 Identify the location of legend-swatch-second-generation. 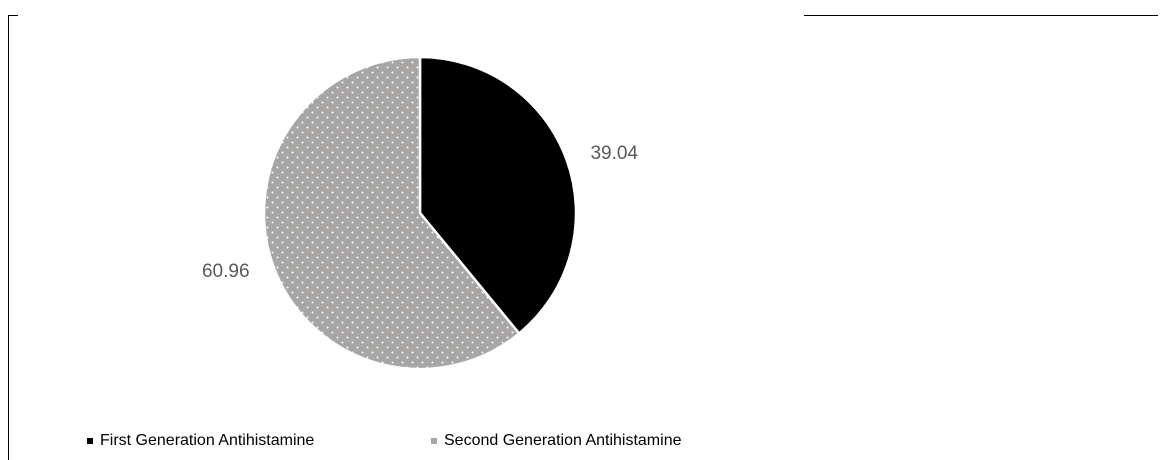
(434, 441).